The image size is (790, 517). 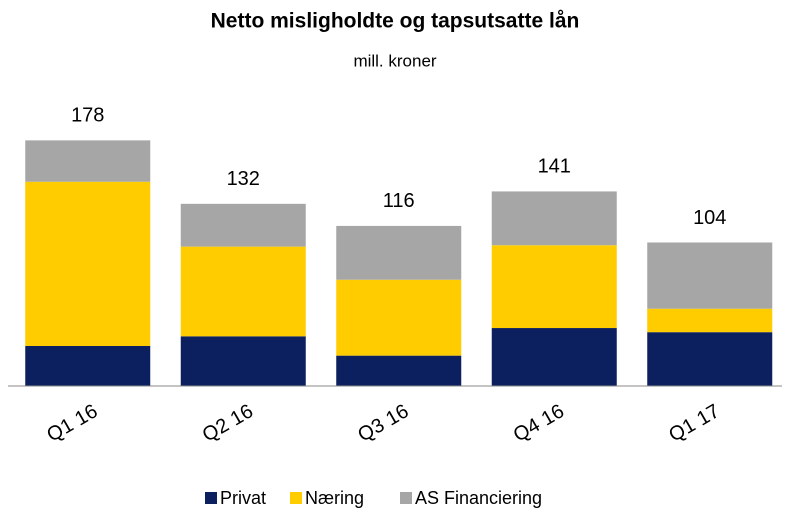 What do you see at coordinates (554, 167) in the screenshot?
I see `total-label: 141` at bounding box center [554, 167].